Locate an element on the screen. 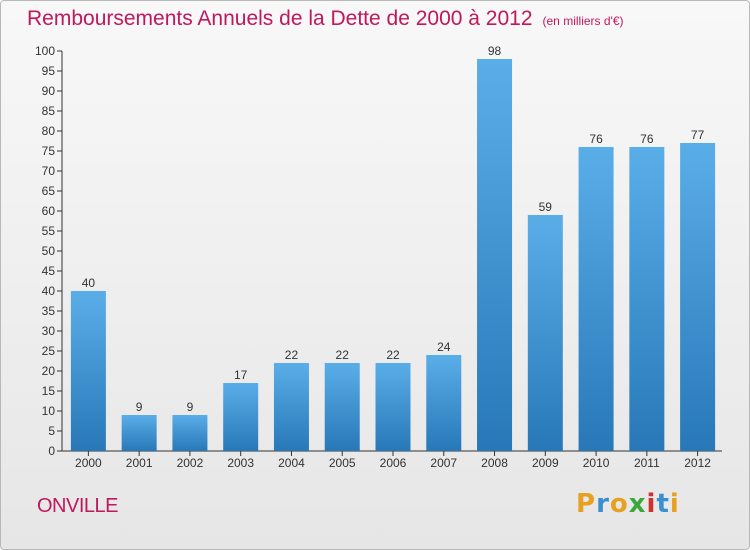 This screenshot has height=550, width=750. y-tick-label: 0 is located at coordinates (51, 451).